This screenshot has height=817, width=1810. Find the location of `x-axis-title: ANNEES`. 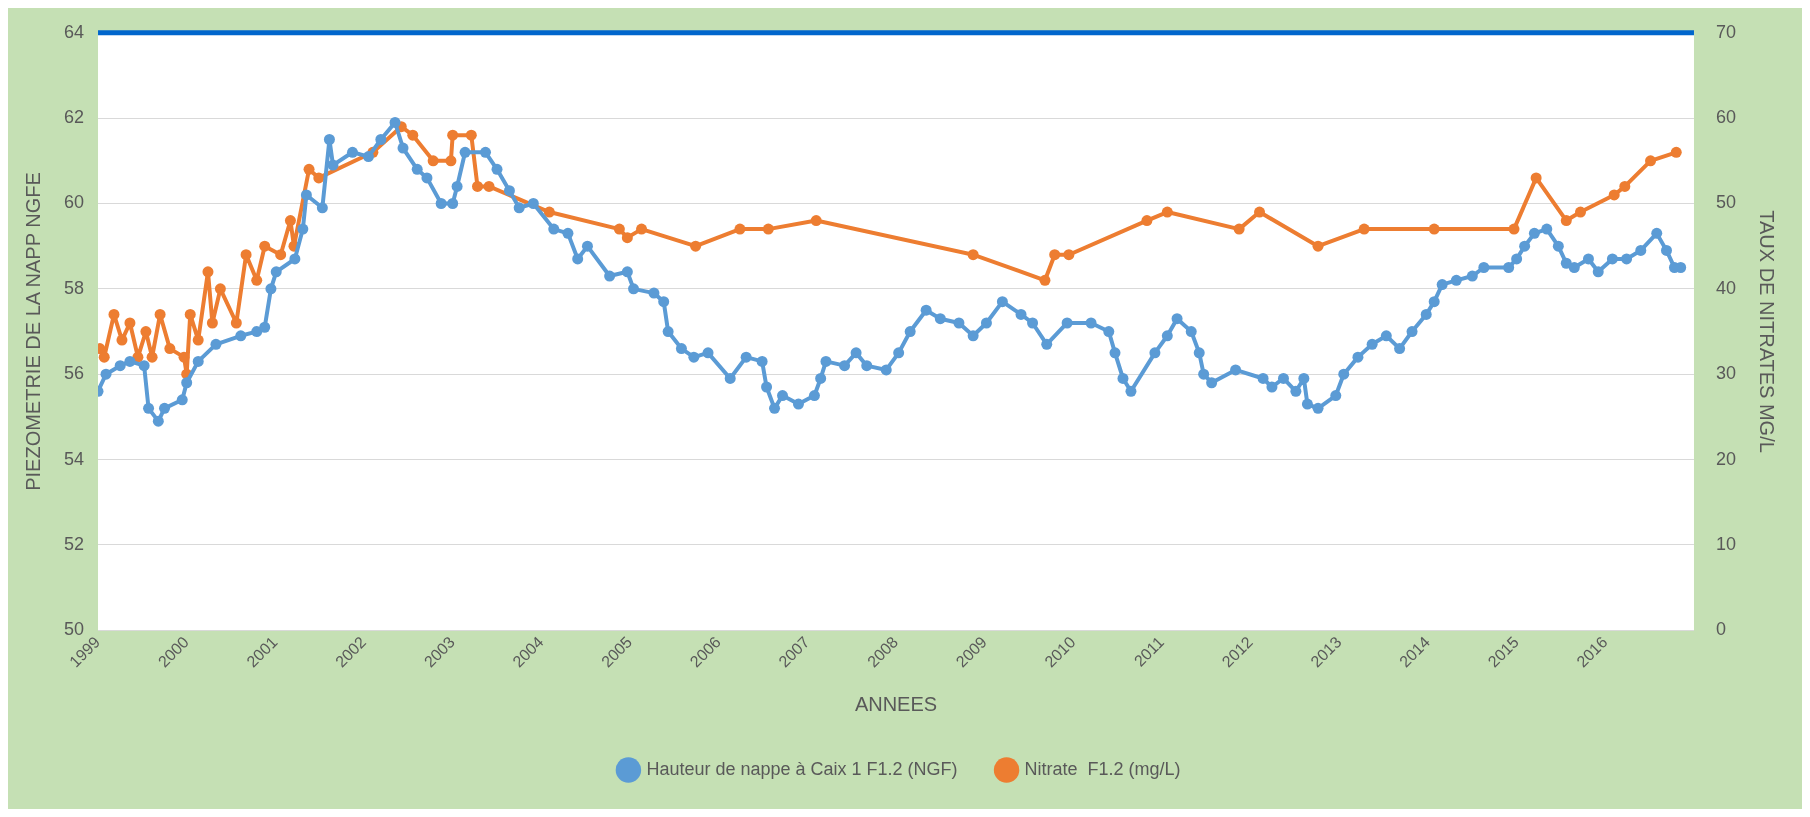

x-axis-title: ANNEES is located at coordinates (896, 703).